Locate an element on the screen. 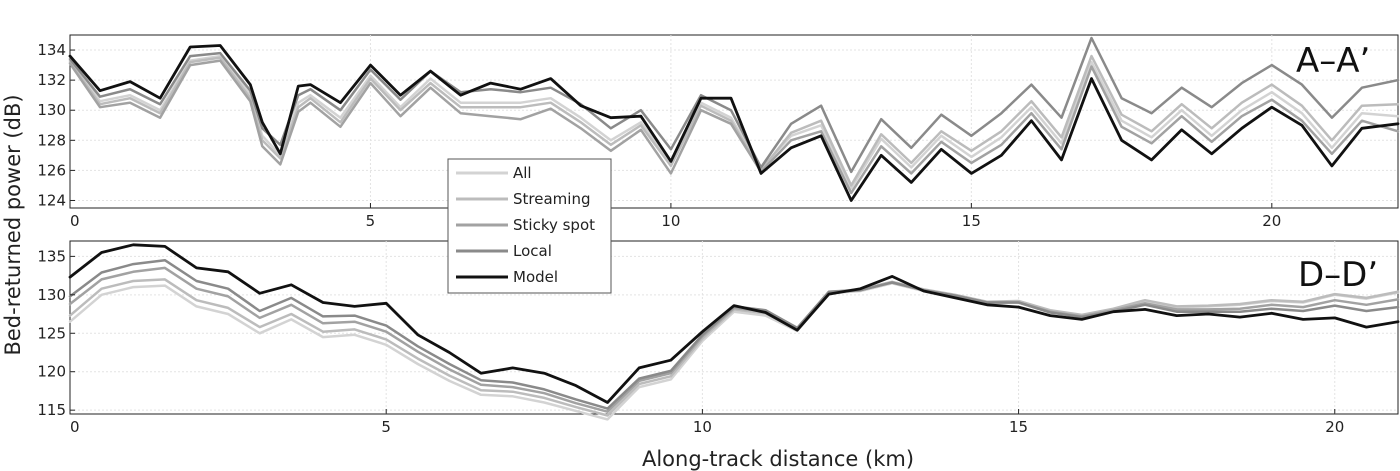  y-axis-title: Bed-returned power (dB) is located at coordinates (13, 224).